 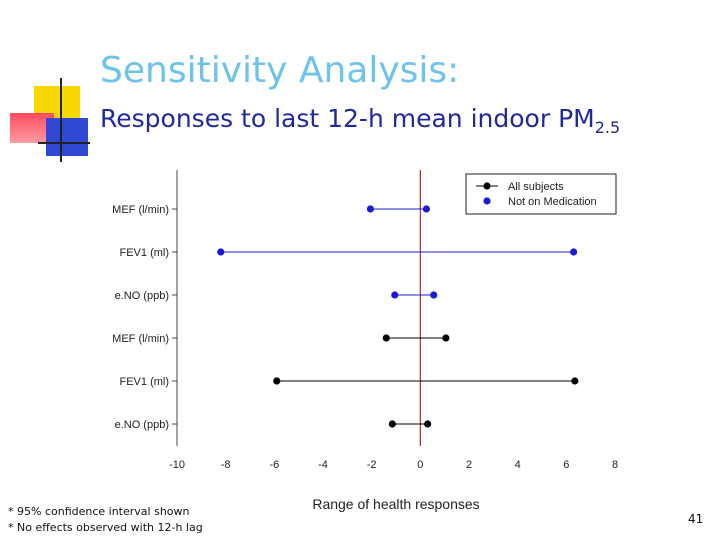 I want to click on legend-label: Not on Medication, so click(x=552, y=202).